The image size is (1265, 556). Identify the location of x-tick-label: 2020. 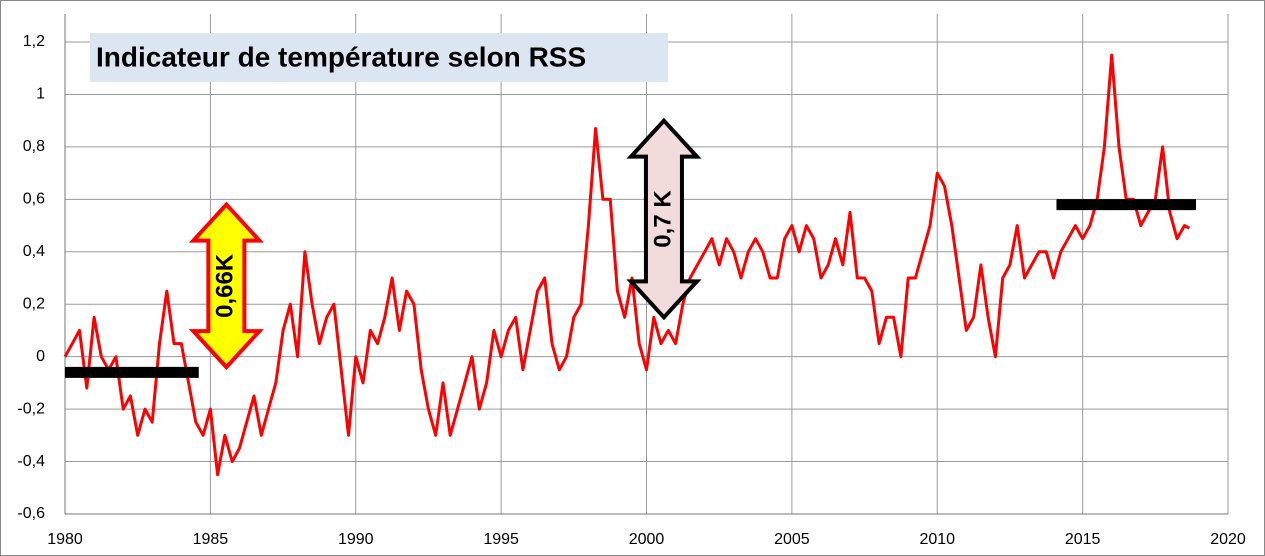
(1228, 539).